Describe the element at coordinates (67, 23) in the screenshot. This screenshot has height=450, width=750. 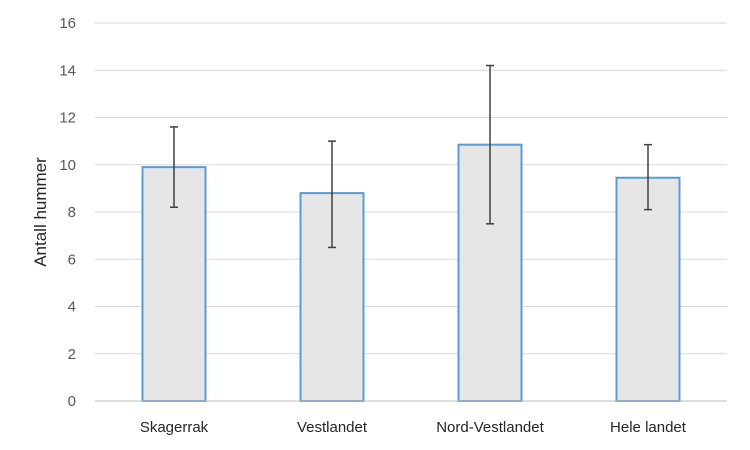
I see `y-tick-label: 16` at that location.